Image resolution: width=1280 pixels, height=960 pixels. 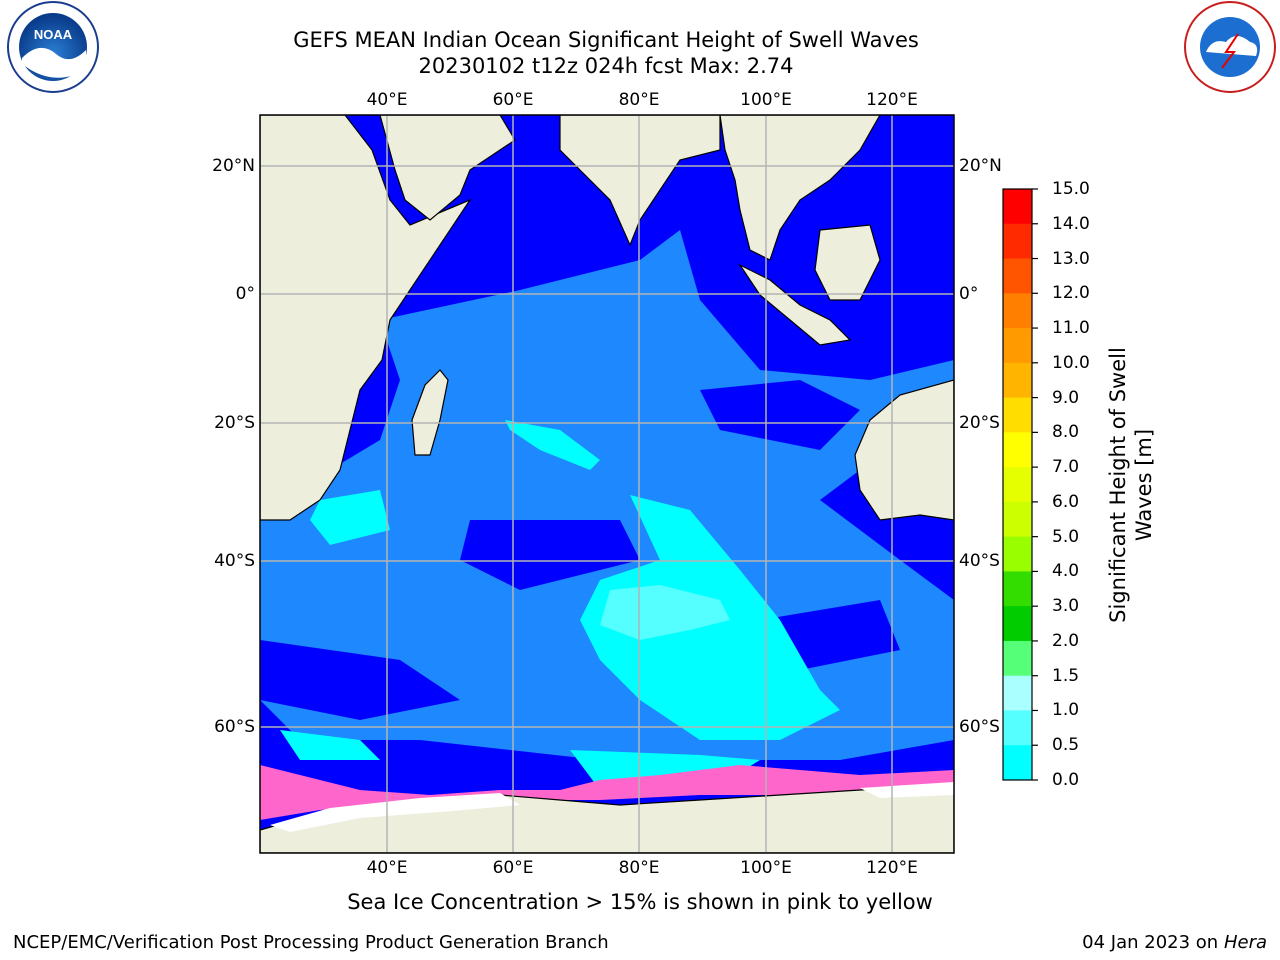 What do you see at coordinates (1245, 942) in the screenshot?
I see `run-host: Hera` at bounding box center [1245, 942].